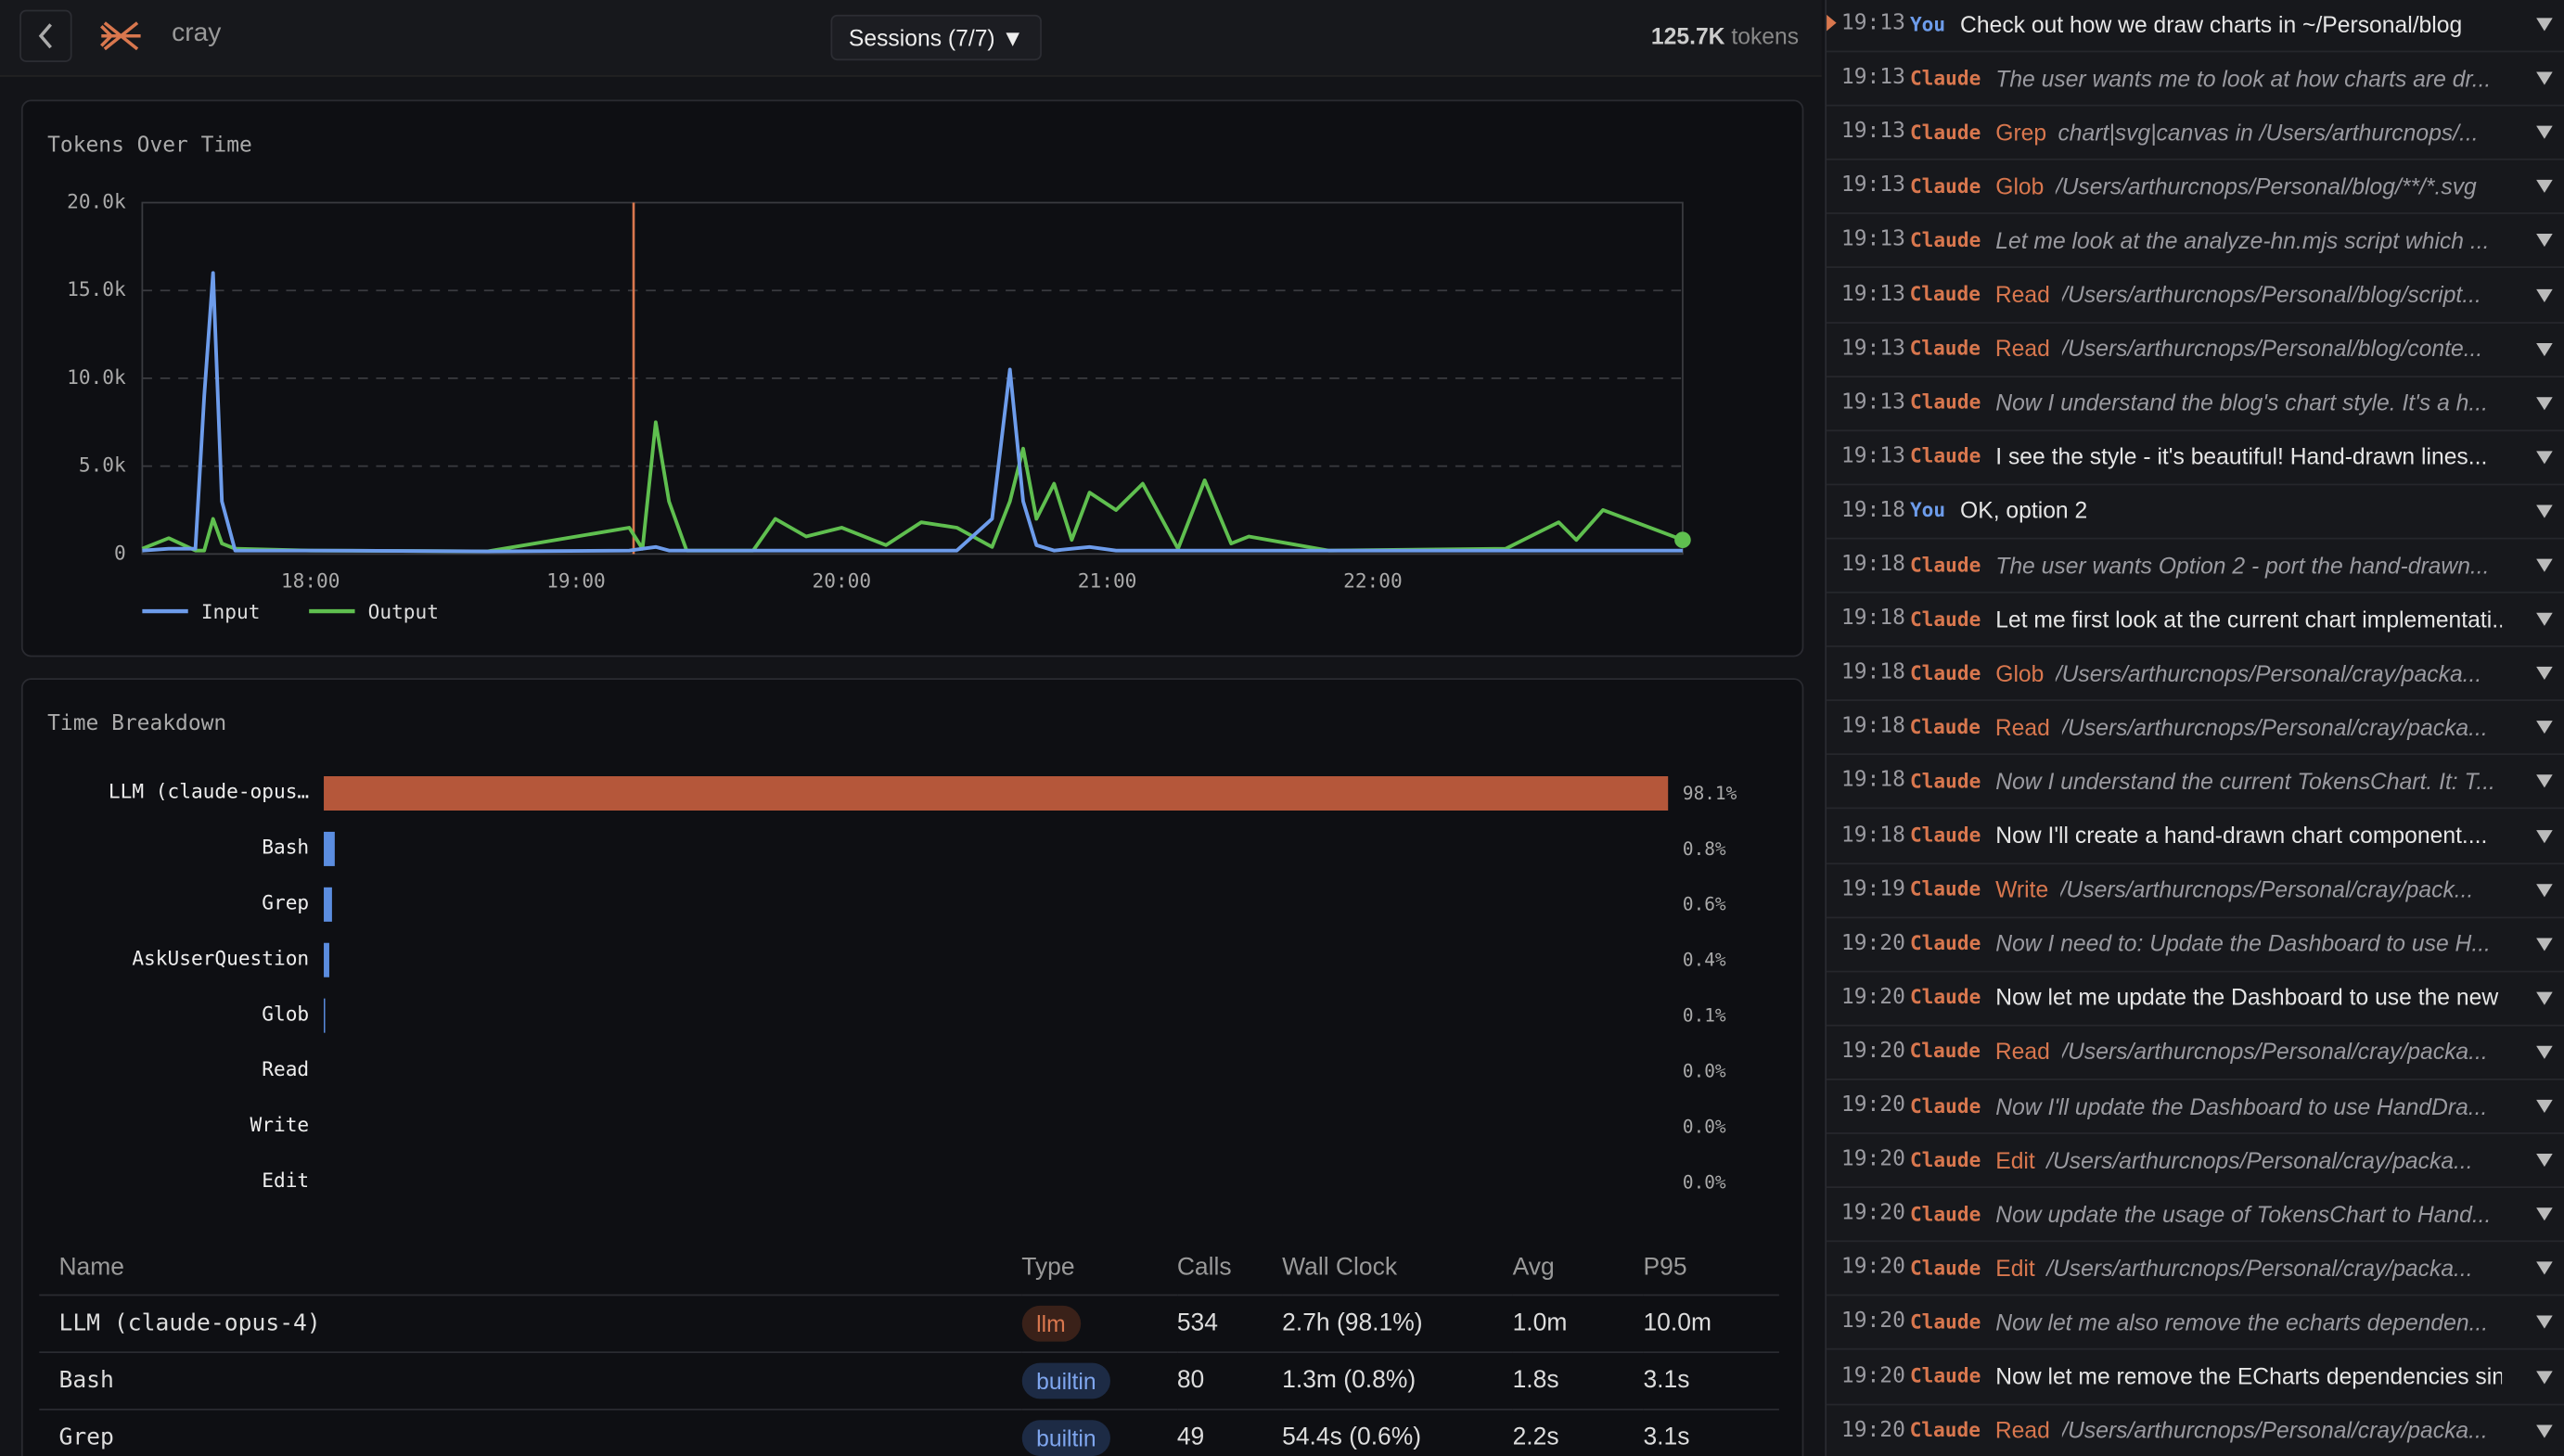  Describe the element at coordinates (310, 580) in the screenshot. I see `x-tick-label: 18:00` at that location.